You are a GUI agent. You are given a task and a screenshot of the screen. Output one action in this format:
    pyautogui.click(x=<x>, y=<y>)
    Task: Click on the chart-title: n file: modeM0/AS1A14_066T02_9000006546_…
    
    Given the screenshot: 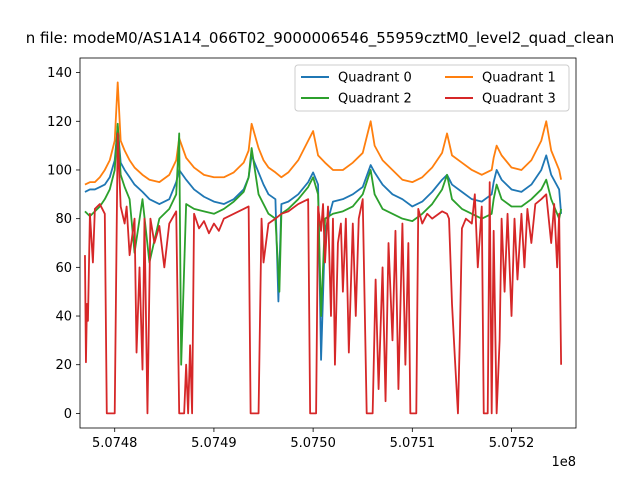 What is the action you would take?
    pyautogui.click(x=320, y=38)
    